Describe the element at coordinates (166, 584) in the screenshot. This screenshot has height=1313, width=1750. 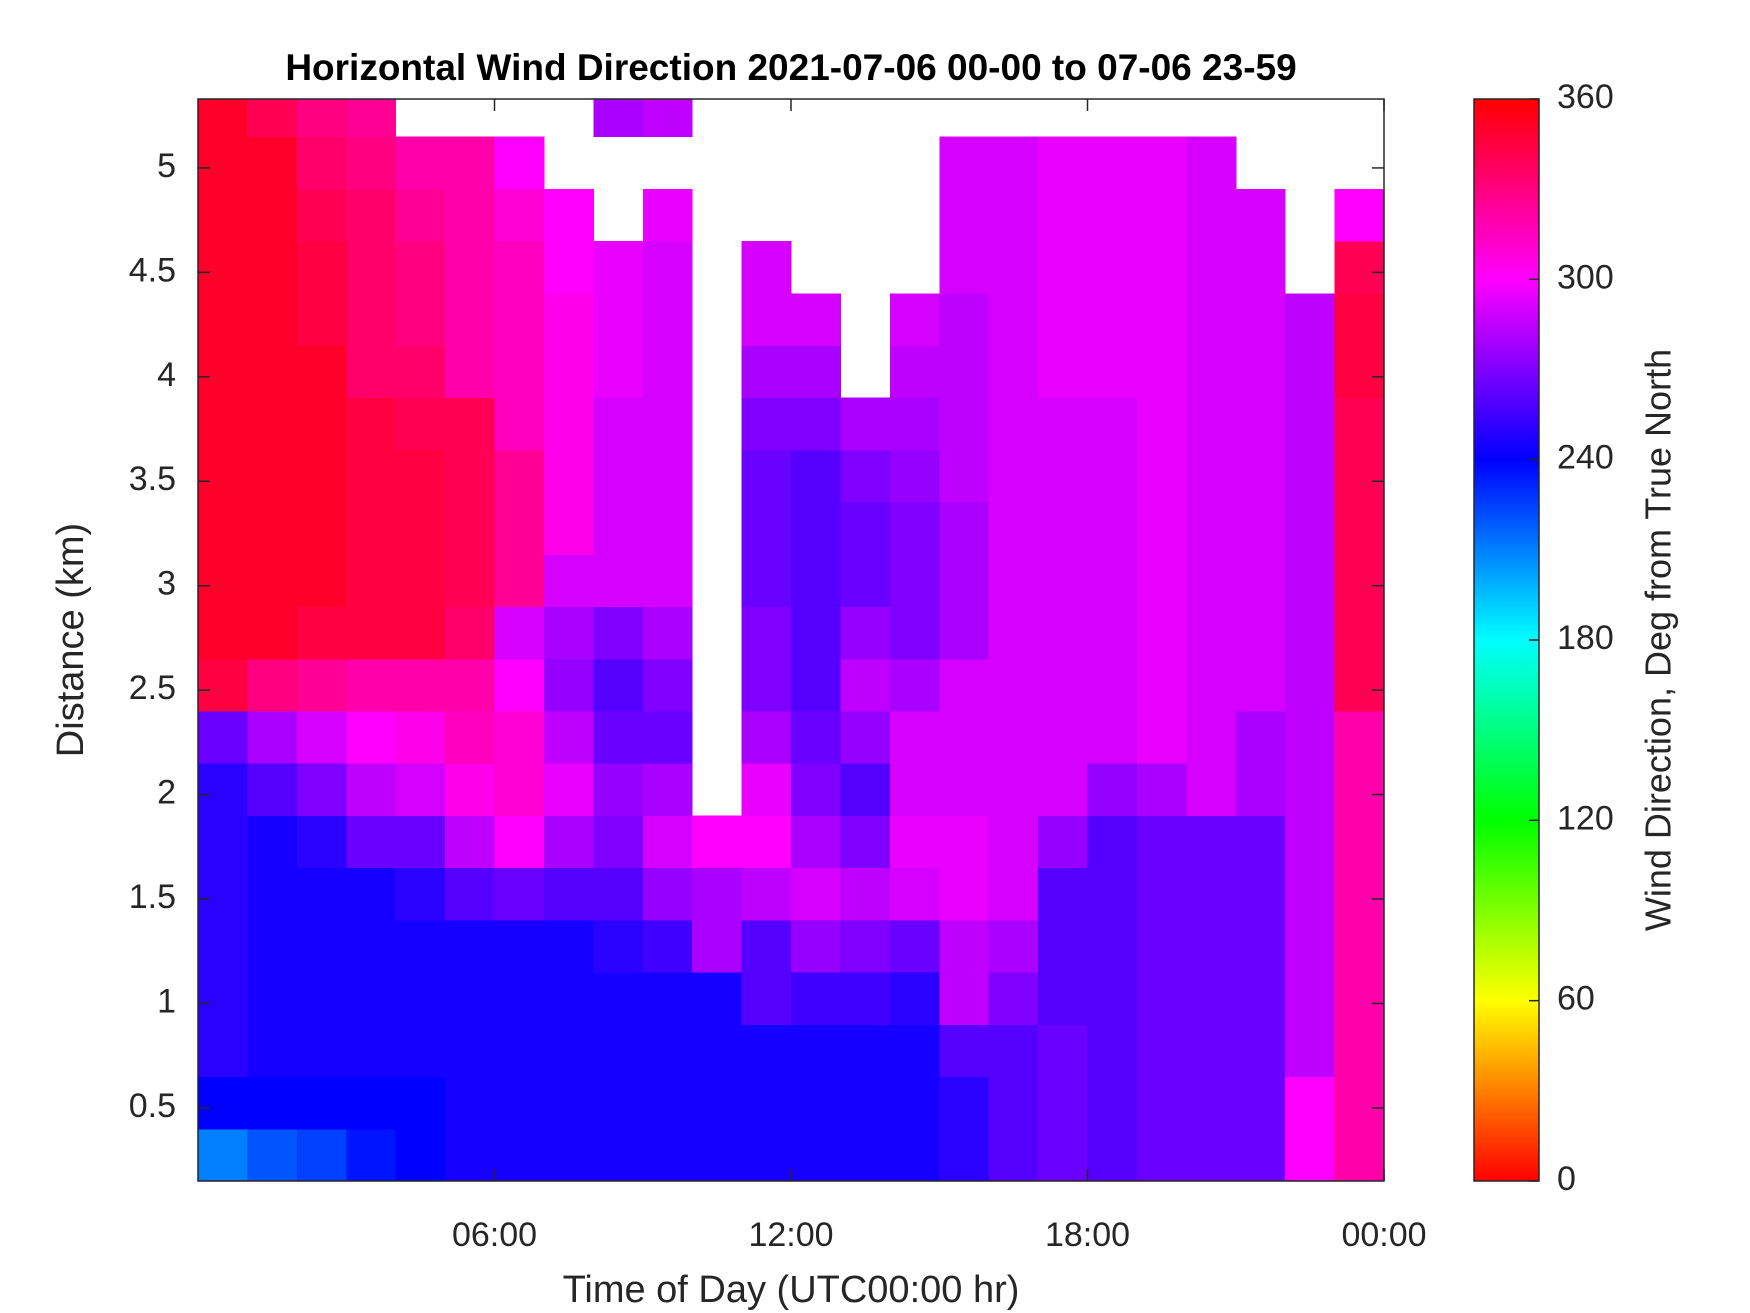
I see `y-tick-label: 3` at that location.